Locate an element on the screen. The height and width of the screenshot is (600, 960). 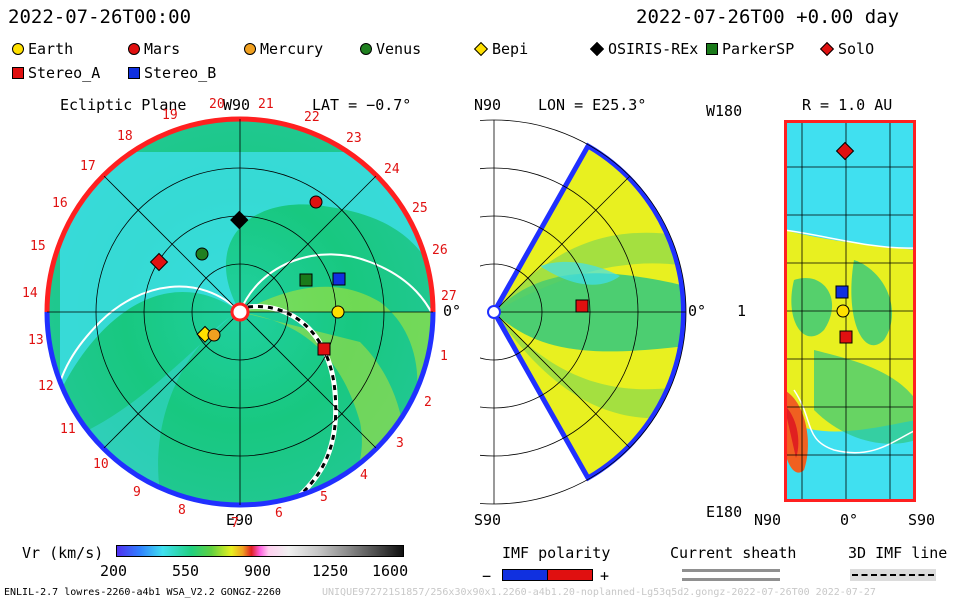
mars-marker-icon is located at coordinates (134, 49).